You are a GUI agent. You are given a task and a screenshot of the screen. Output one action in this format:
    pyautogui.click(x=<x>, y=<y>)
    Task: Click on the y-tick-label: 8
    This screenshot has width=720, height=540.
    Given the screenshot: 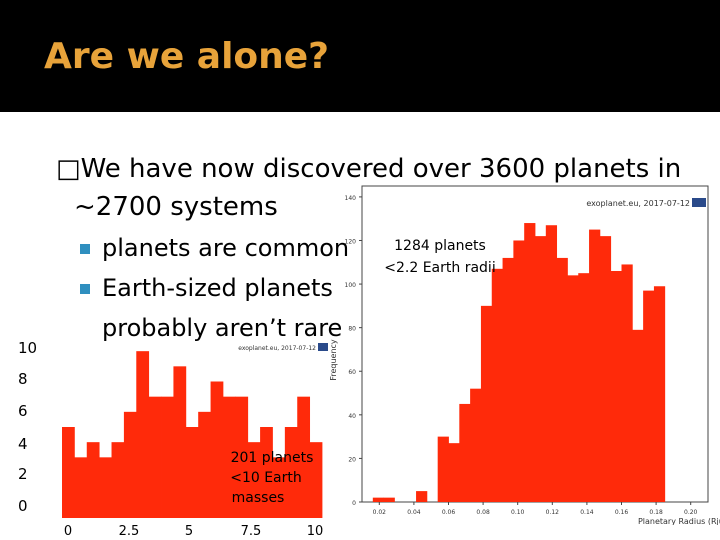 What is the action you would take?
    pyautogui.click(x=23, y=379)
    